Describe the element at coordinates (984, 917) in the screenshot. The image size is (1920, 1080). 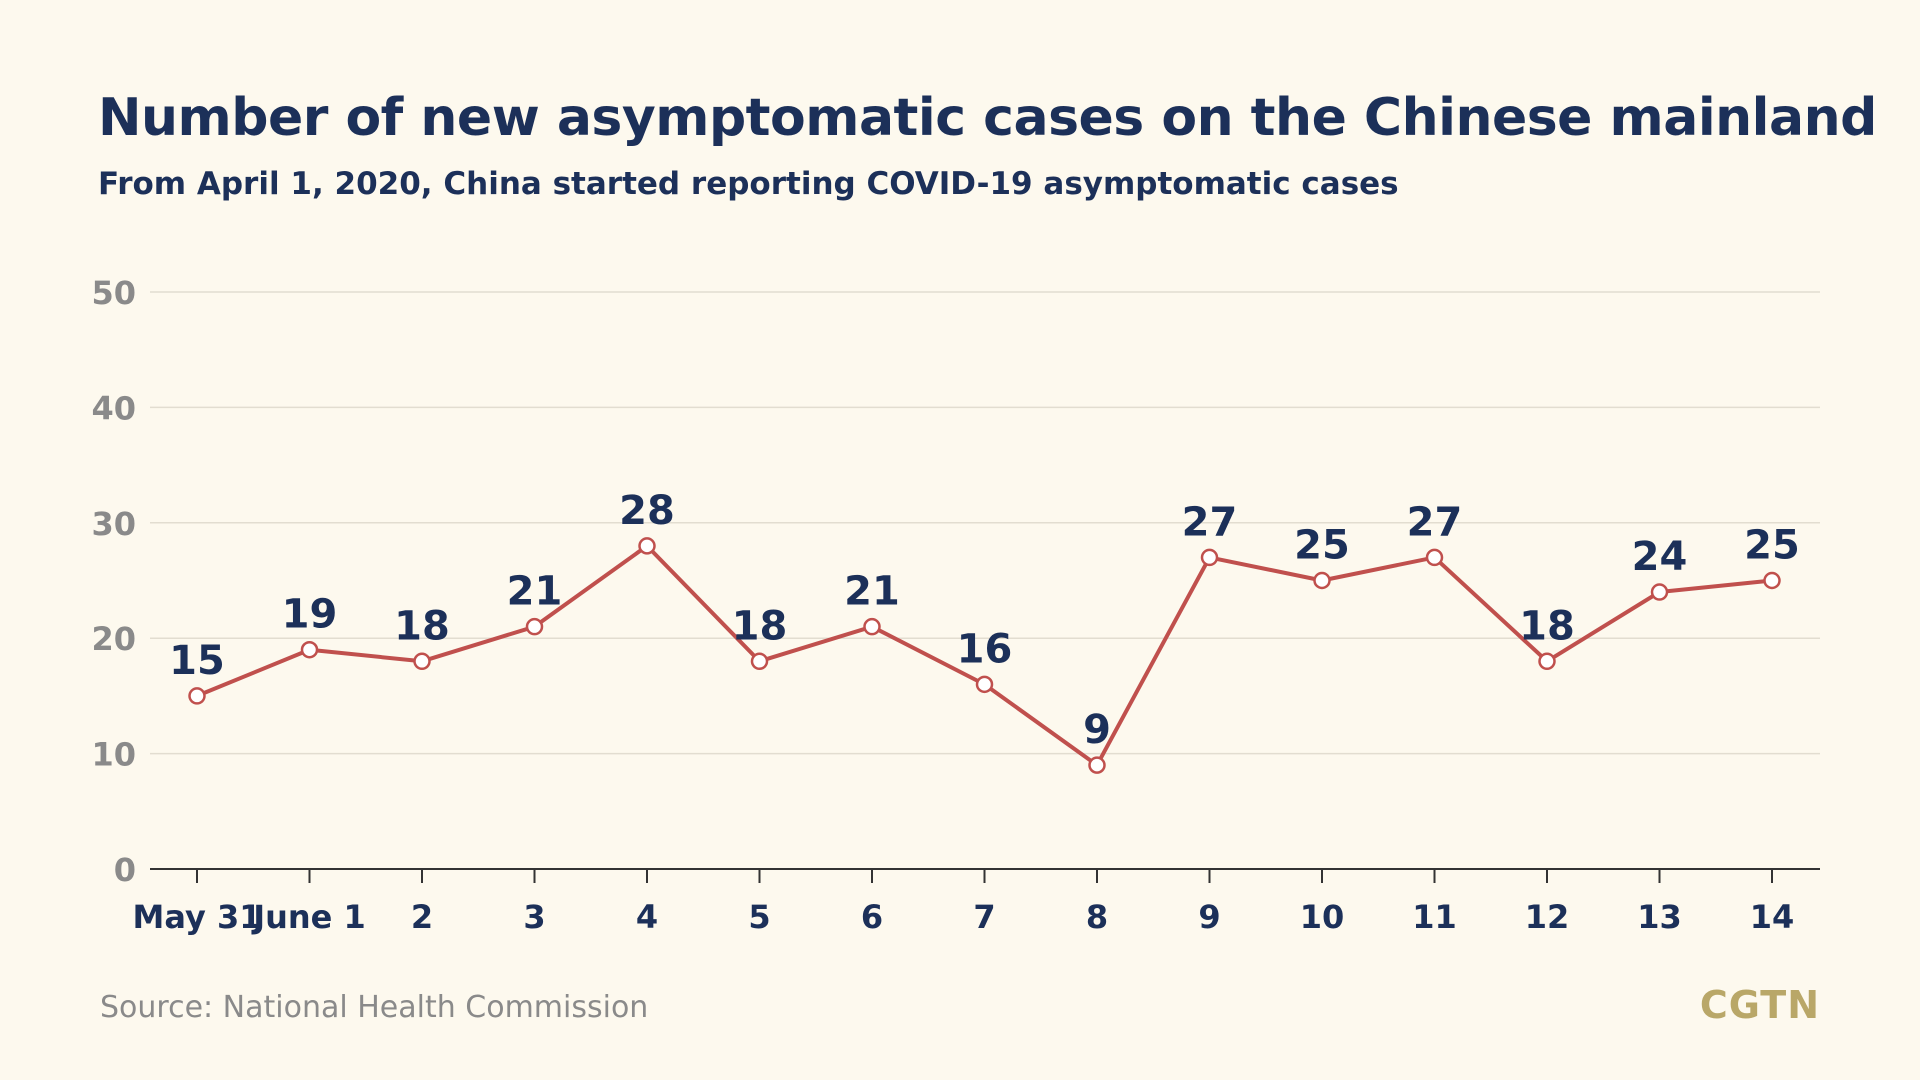
I see `x-tick-label: 7` at that location.